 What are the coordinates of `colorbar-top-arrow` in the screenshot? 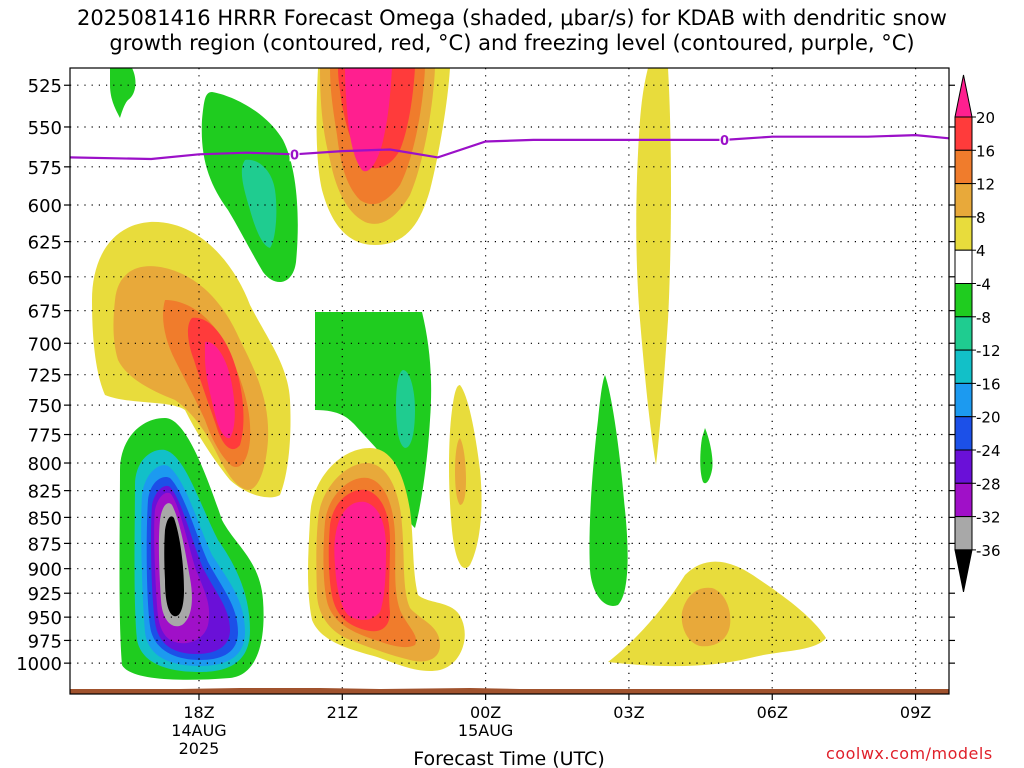 It's located at (963, 96).